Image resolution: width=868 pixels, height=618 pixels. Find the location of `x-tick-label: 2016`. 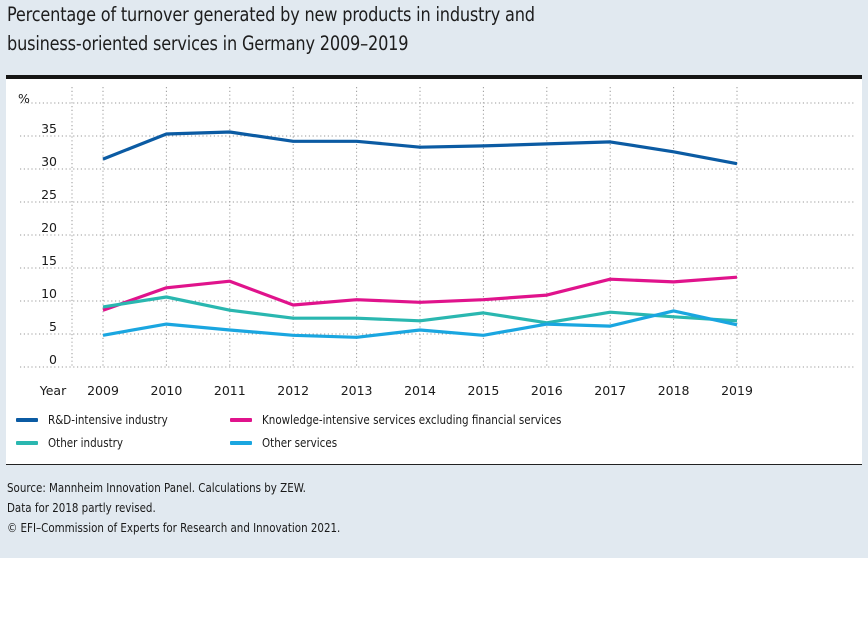

x-tick-label: 2016 is located at coordinates (547, 390).